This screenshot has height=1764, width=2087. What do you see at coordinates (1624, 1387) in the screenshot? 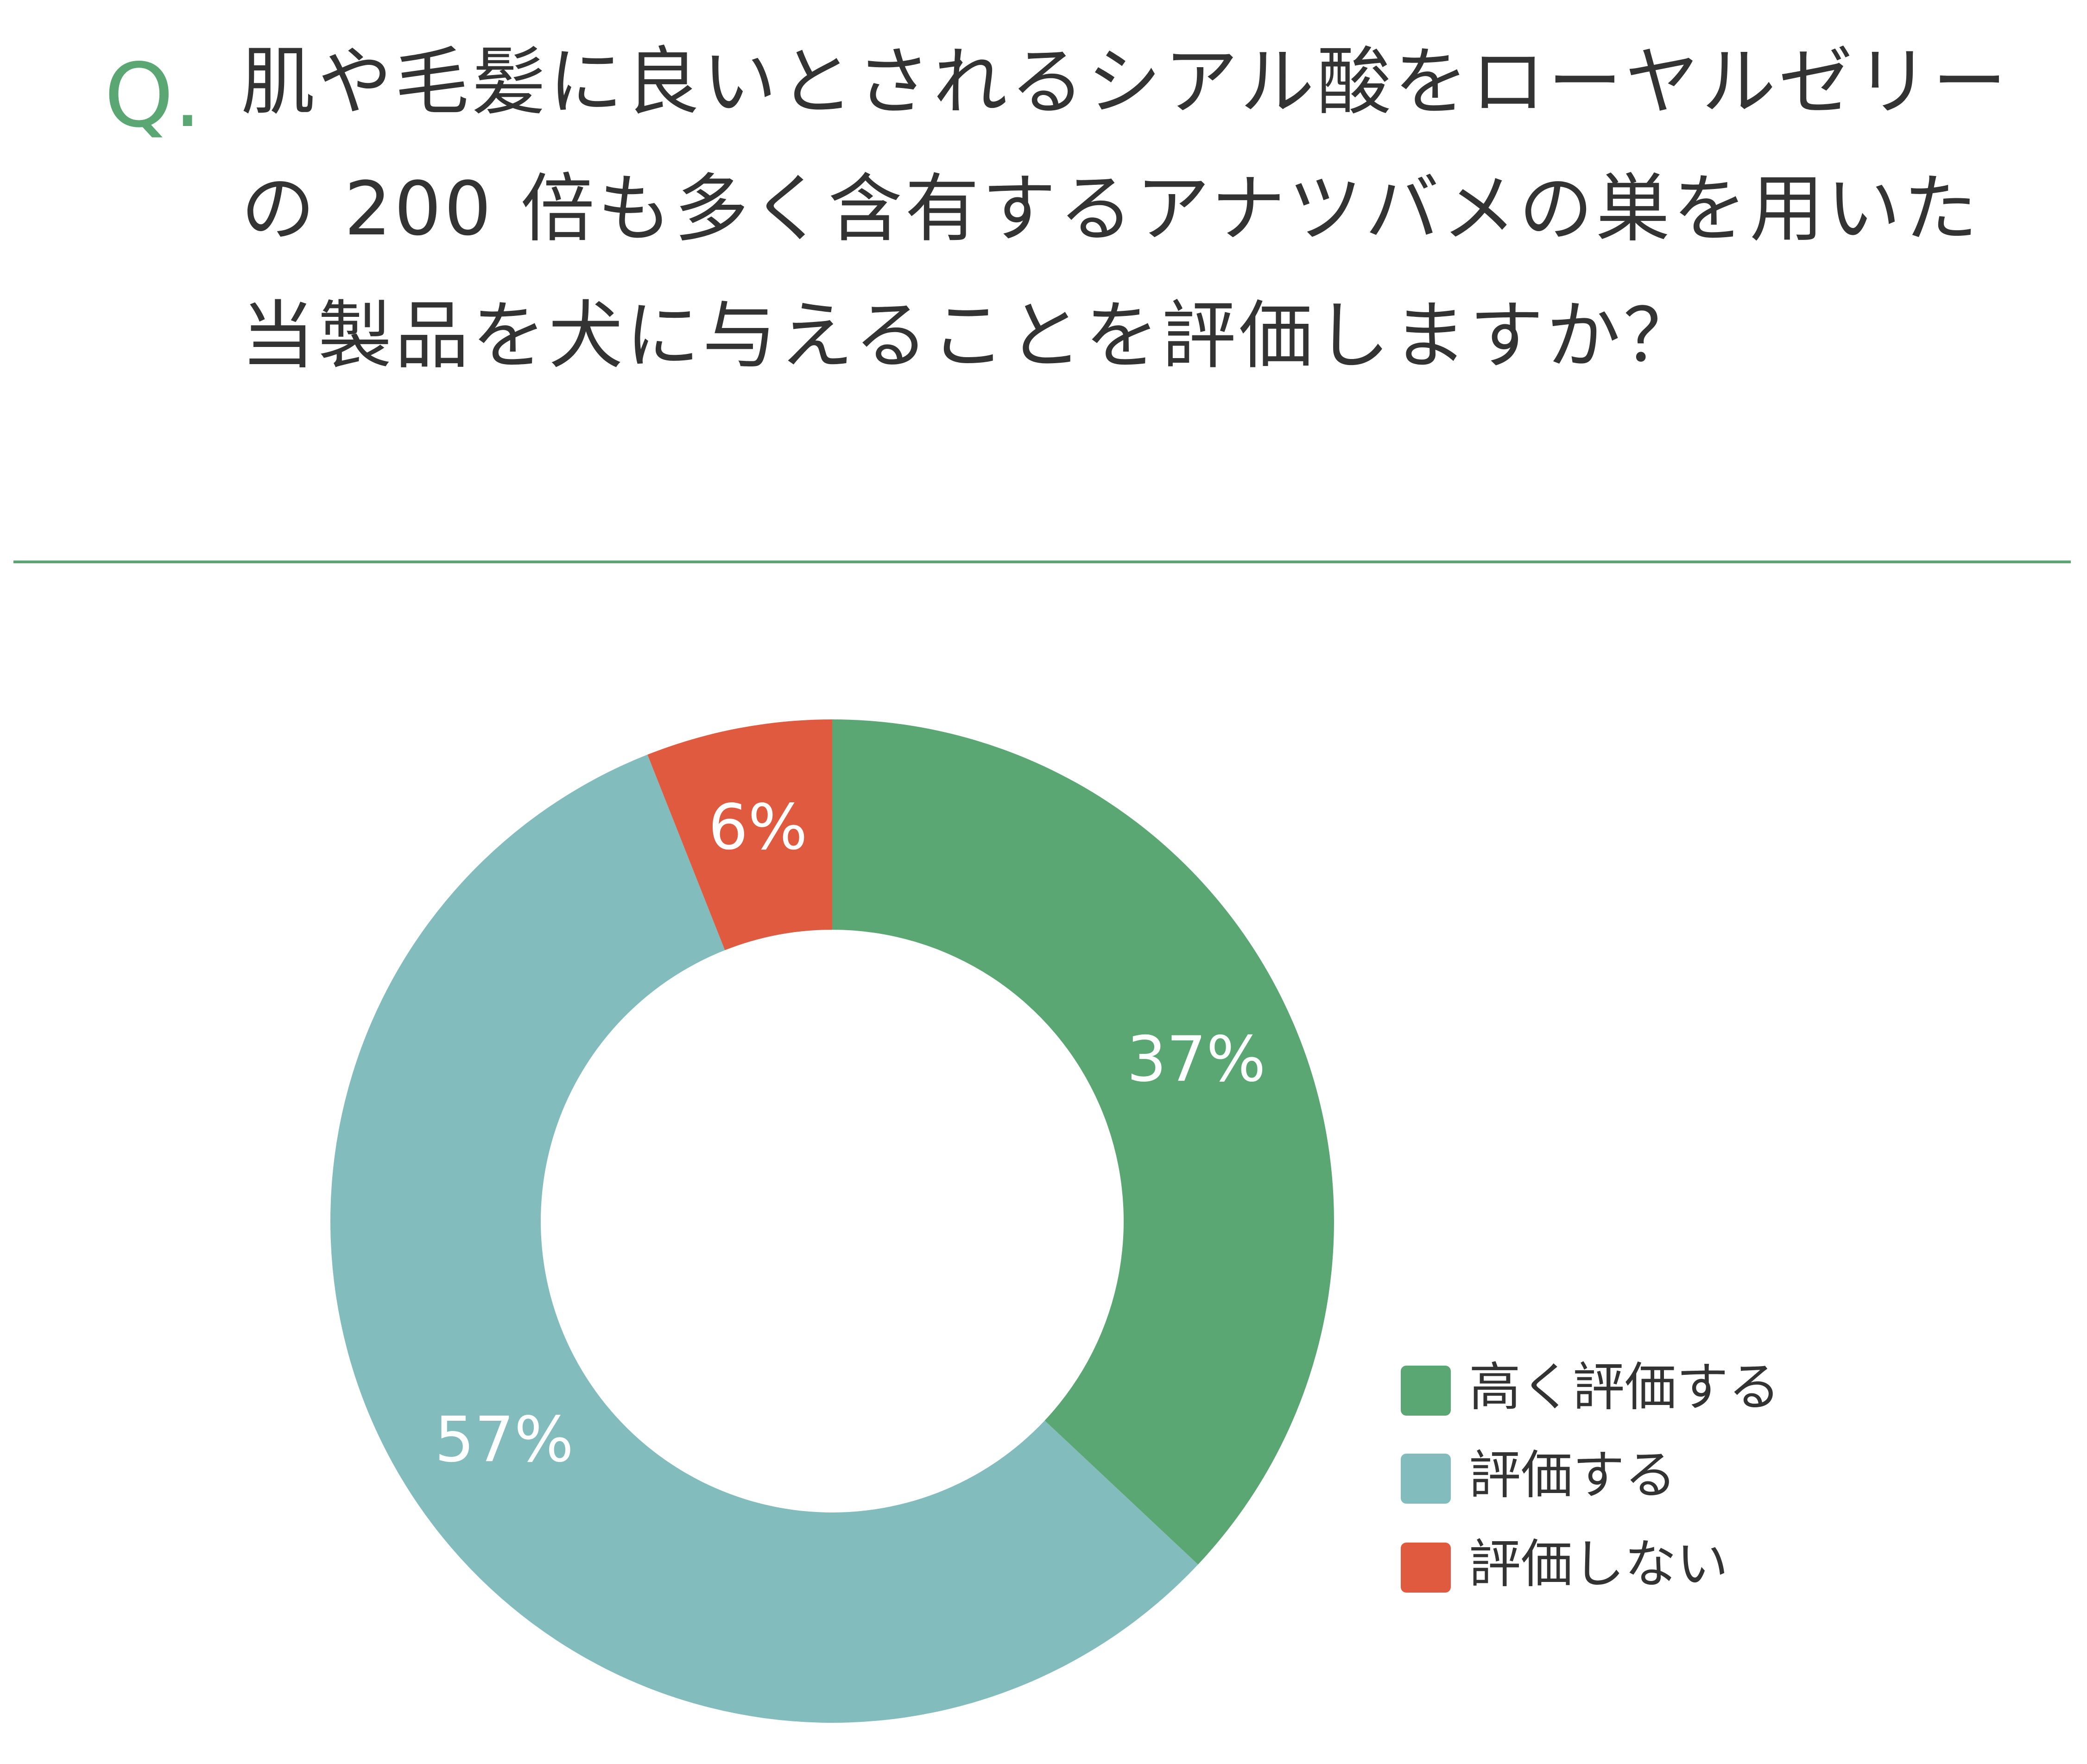
I see `legend-label: 高く評価する` at bounding box center [1624, 1387].